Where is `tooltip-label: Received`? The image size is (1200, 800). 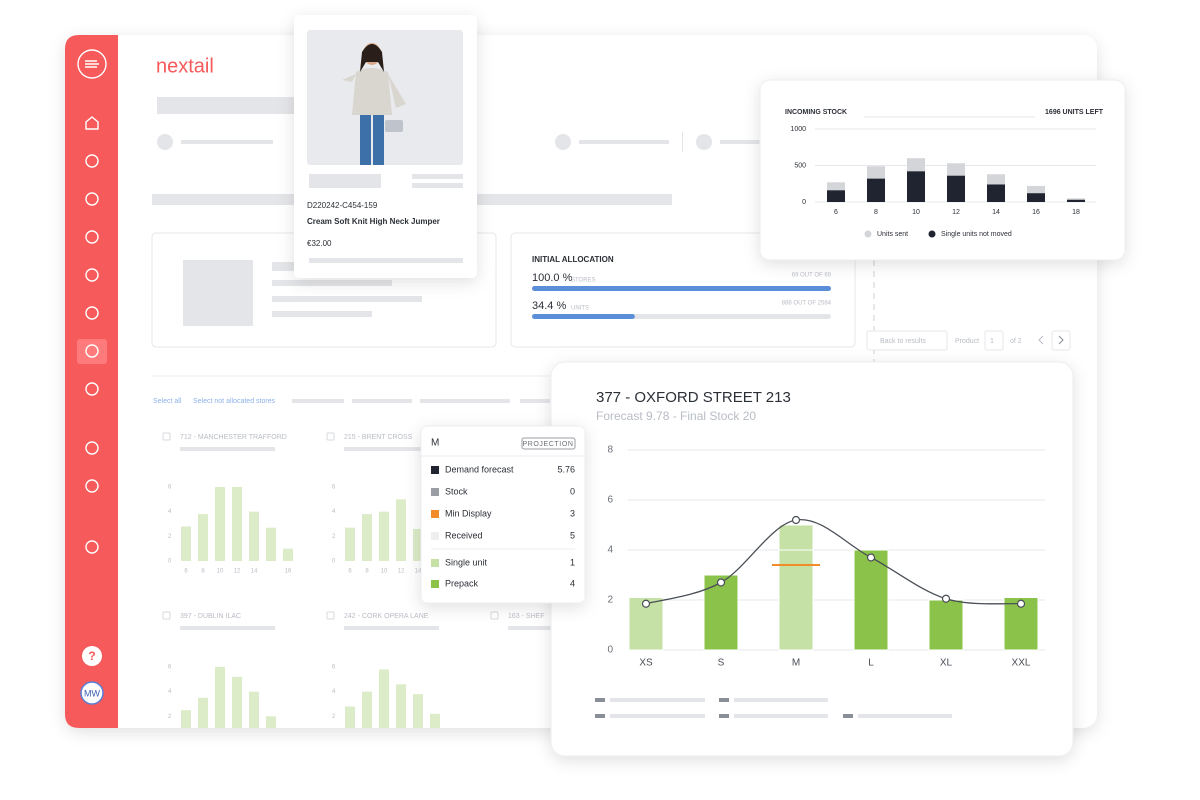 tooltip-label: Received is located at coordinates (464, 535).